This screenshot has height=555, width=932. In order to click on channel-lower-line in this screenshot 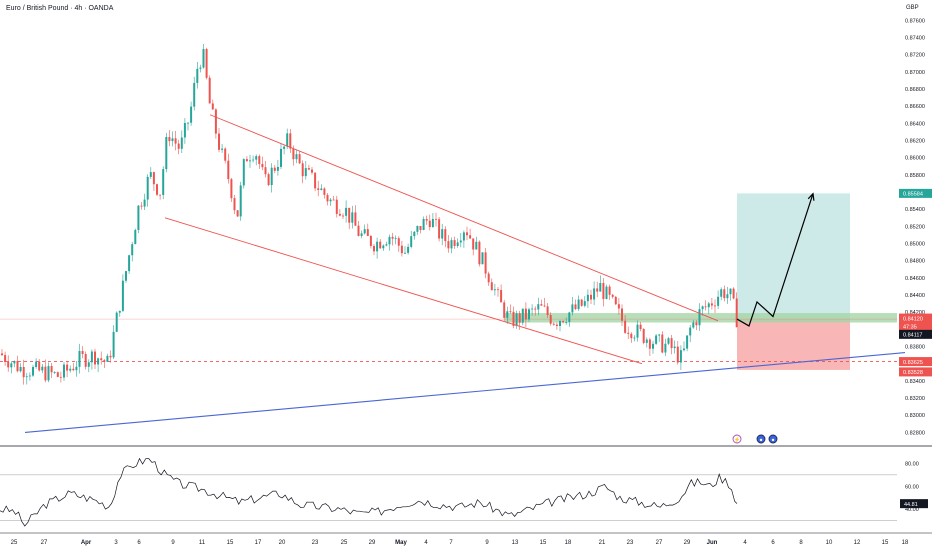, I will do `click(403, 291)`.